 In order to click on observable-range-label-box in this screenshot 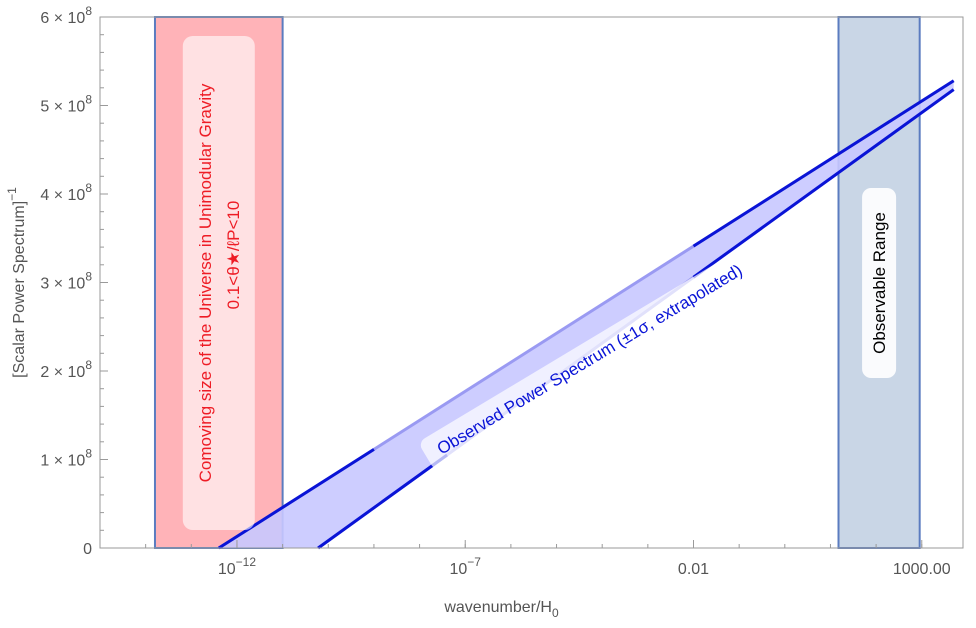, I will do `click(879, 283)`.